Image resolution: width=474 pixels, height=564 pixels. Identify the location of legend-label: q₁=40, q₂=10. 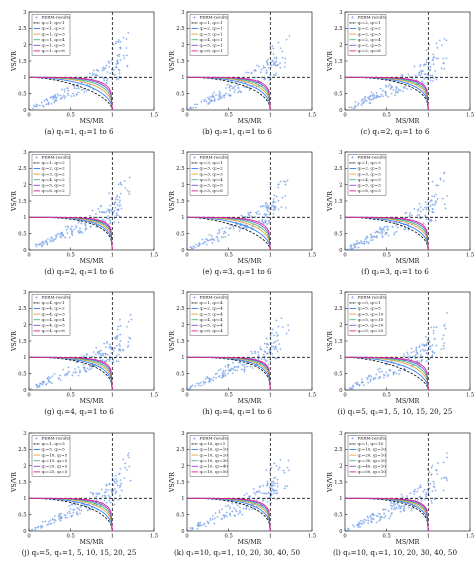
(372, 466).